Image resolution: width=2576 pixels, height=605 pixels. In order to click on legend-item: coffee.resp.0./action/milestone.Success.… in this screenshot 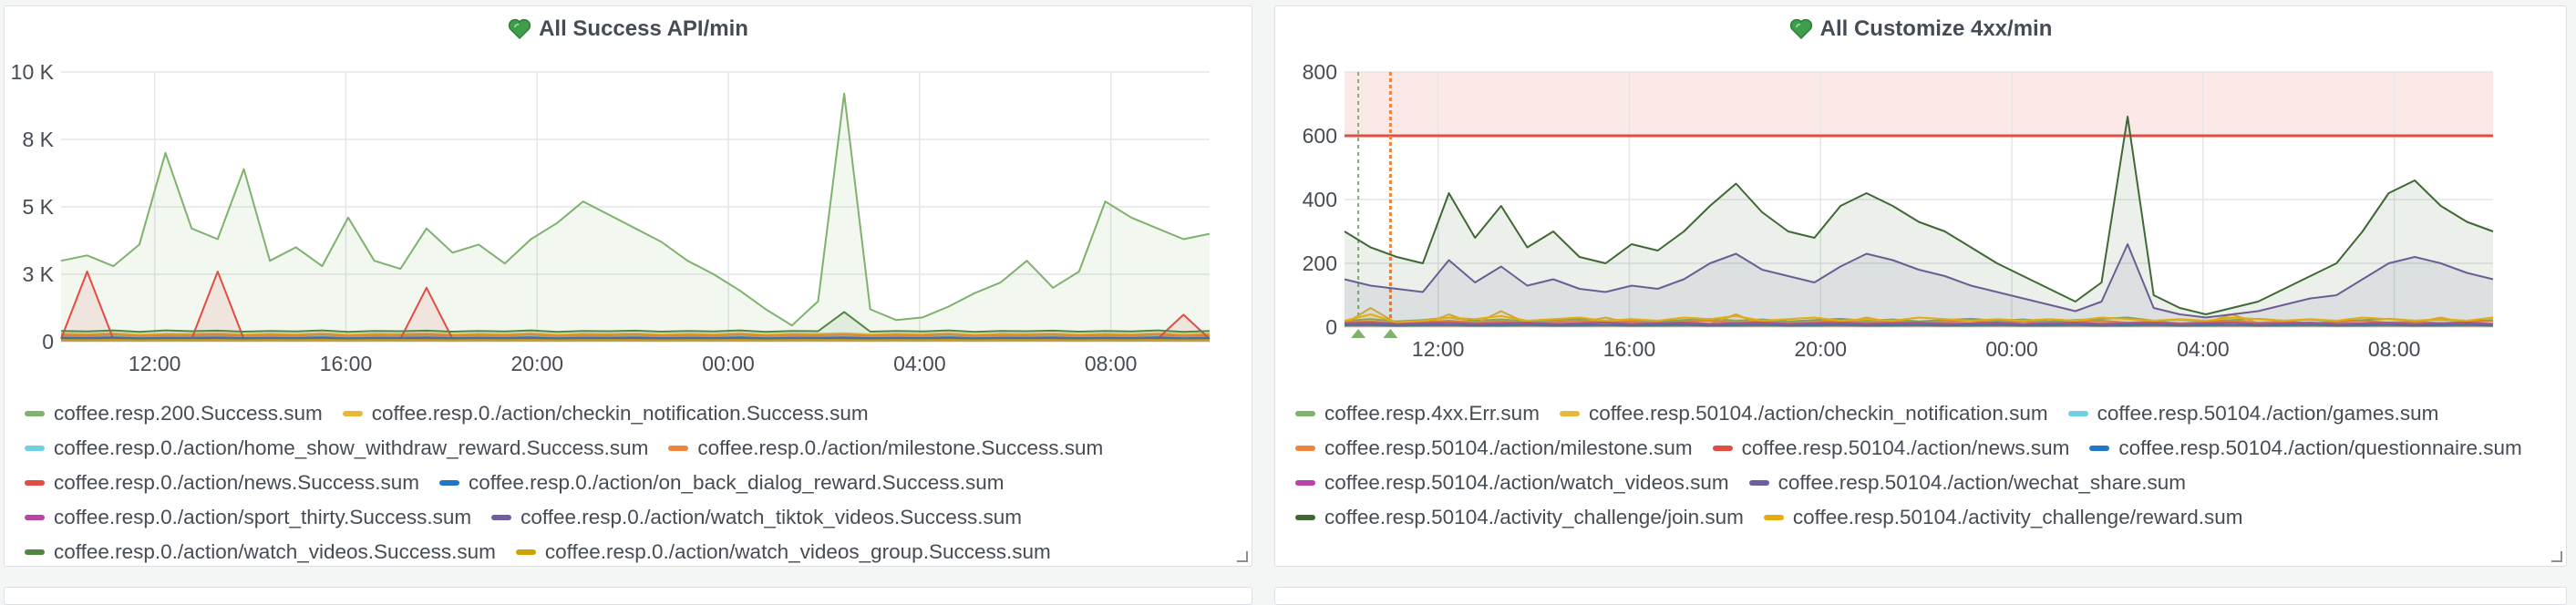, I will do `click(885, 448)`.